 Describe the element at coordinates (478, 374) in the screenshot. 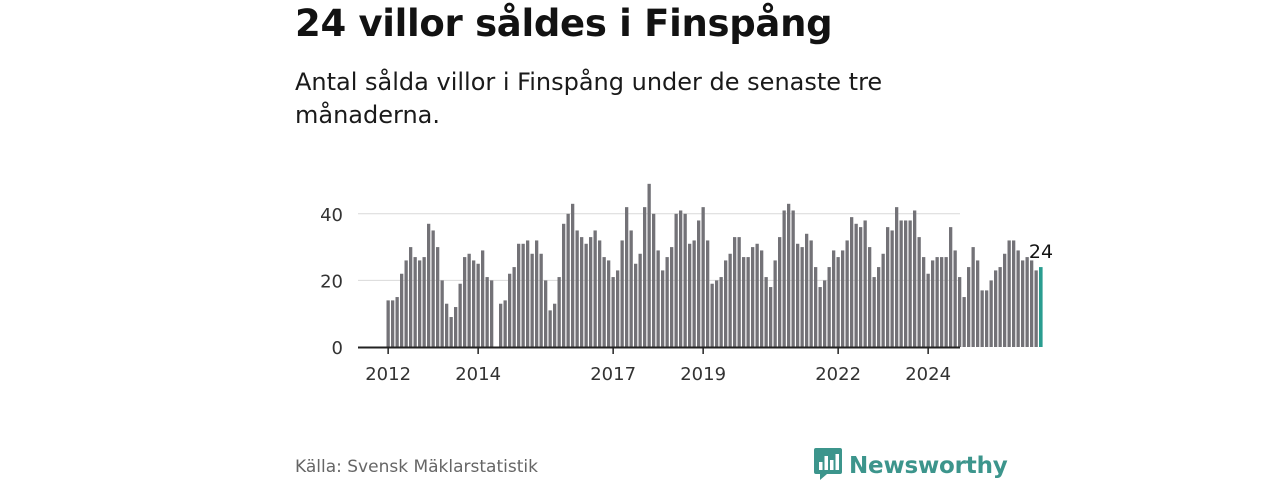

I see `x-tick-label: 2014` at that location.